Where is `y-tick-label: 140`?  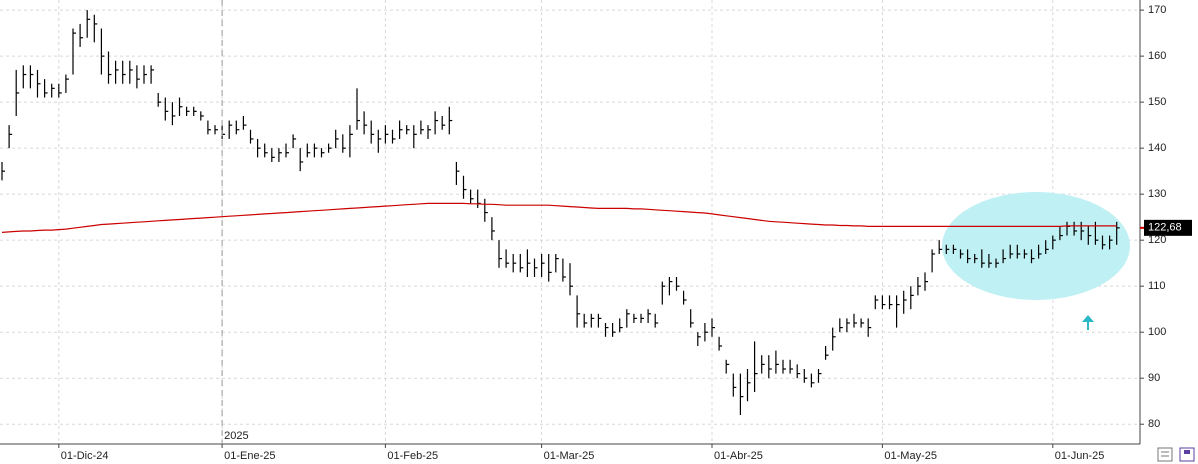
y-tick-label: 140 is located at coordinates (1157, 148).